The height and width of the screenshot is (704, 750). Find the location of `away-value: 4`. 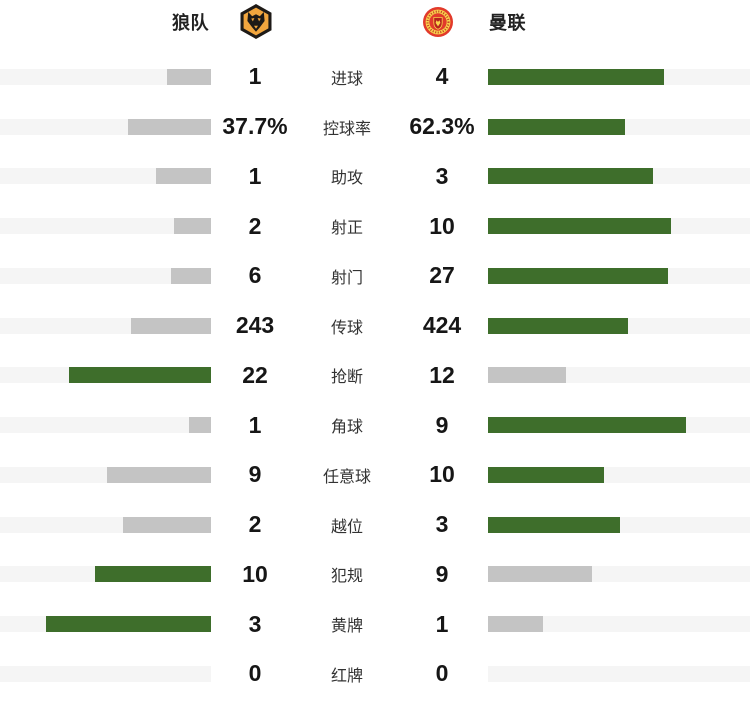

away-value: 4 is located at coordinates (442, 76).